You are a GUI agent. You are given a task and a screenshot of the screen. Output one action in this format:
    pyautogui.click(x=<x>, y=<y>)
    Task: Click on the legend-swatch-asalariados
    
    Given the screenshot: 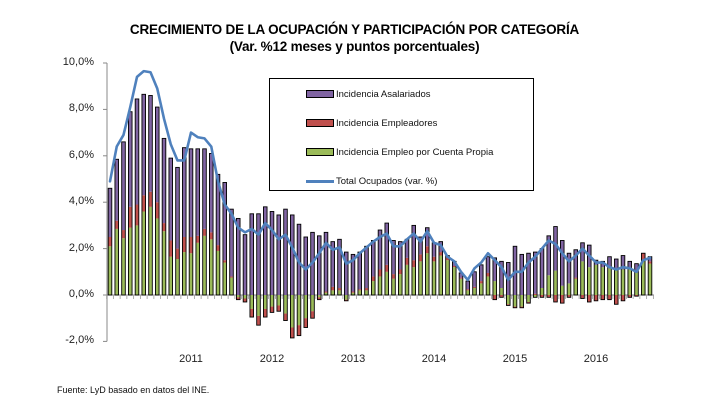 What is the action you would take?
    pyautogui.click(x=320, y=94)
    